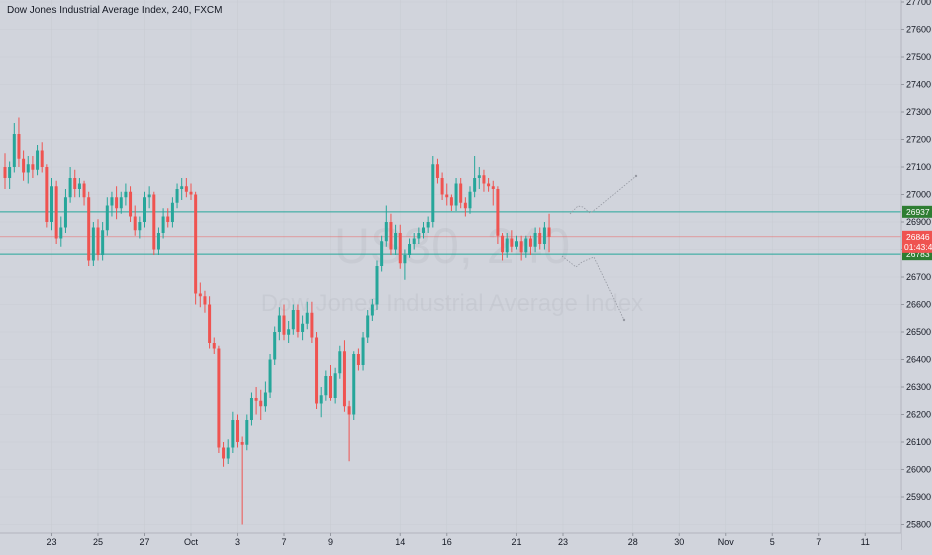 The width and height of the screenshot is (932, 555). I want to click on price-tick-label: 26900, so click(918, 222).